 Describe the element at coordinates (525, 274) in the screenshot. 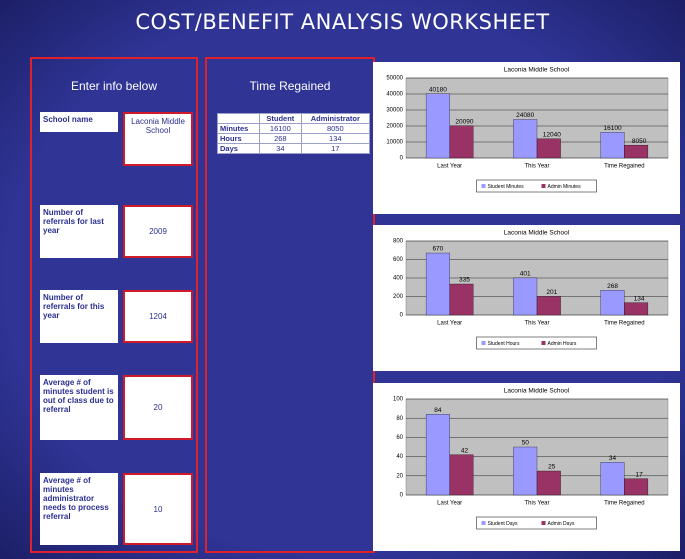

I see `data-label: 401` at that location.